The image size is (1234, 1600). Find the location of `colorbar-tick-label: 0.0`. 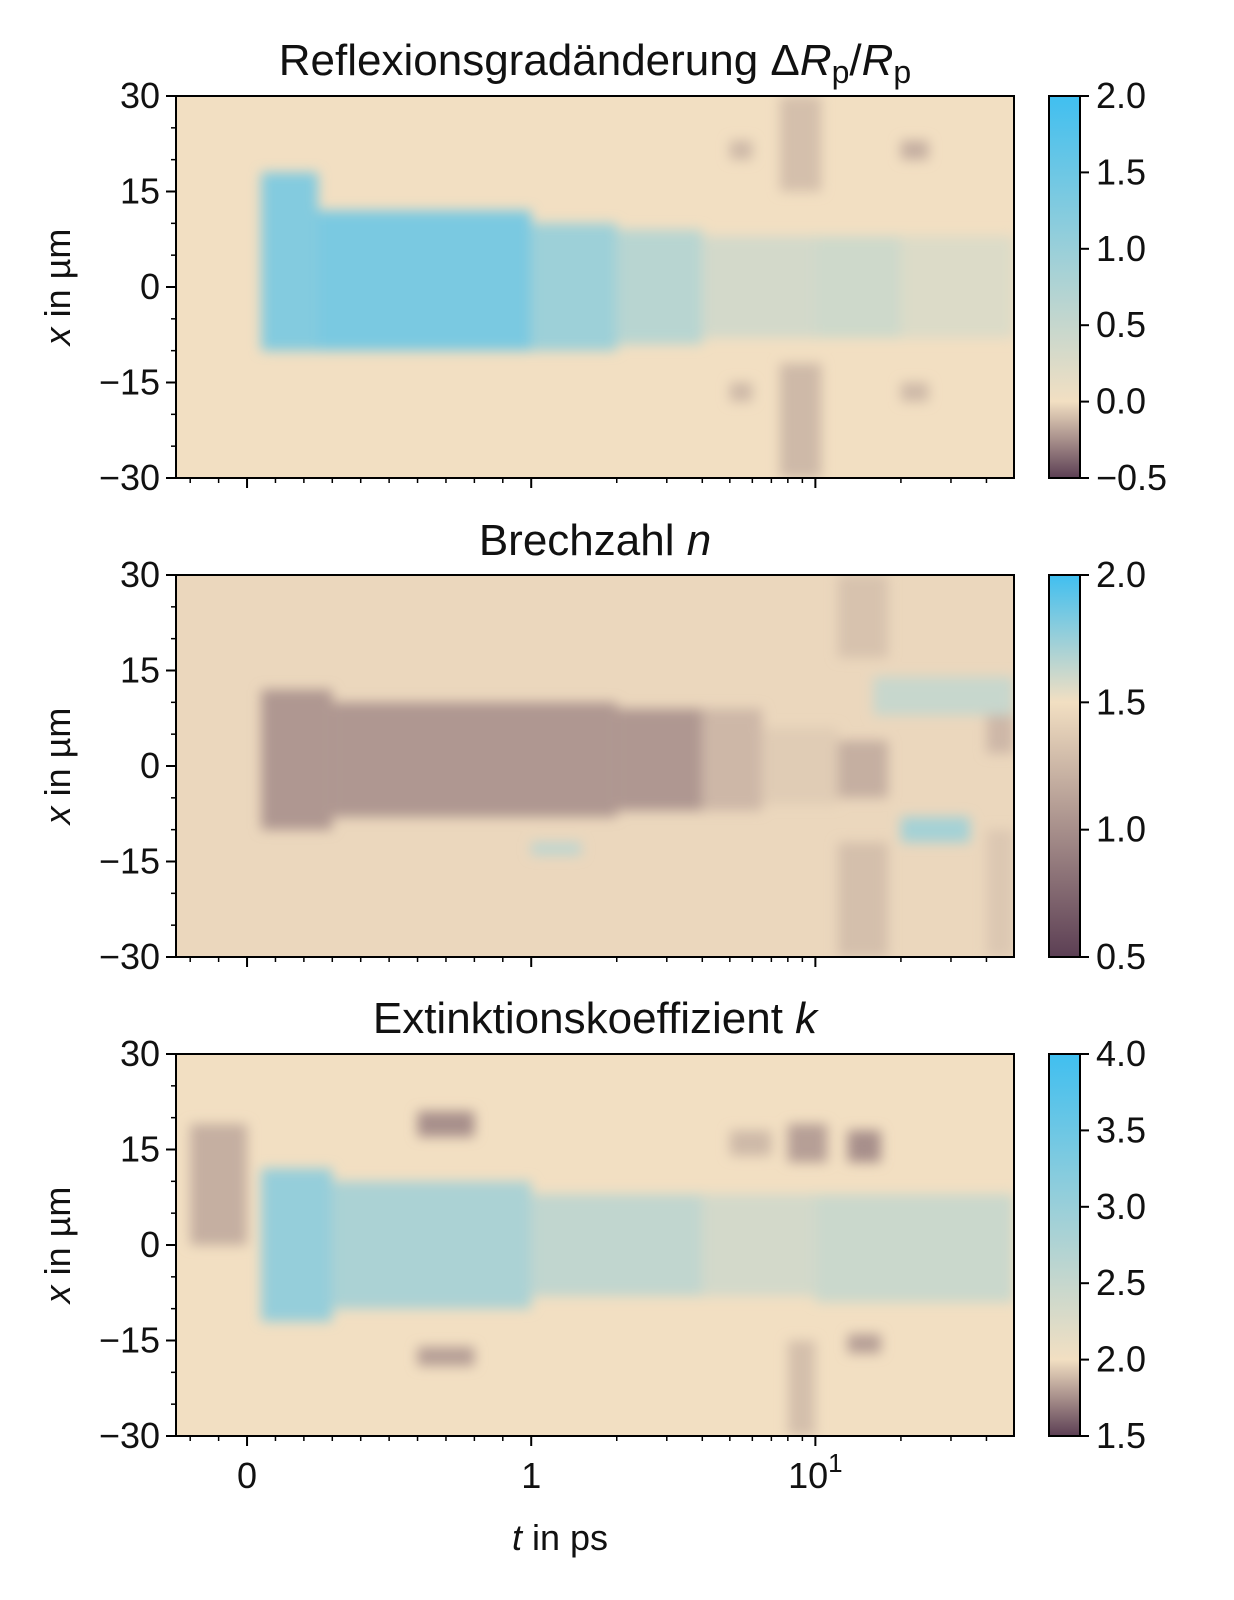

colorbar-tick-label: 0.0 is located at coordinates (1121, 401).